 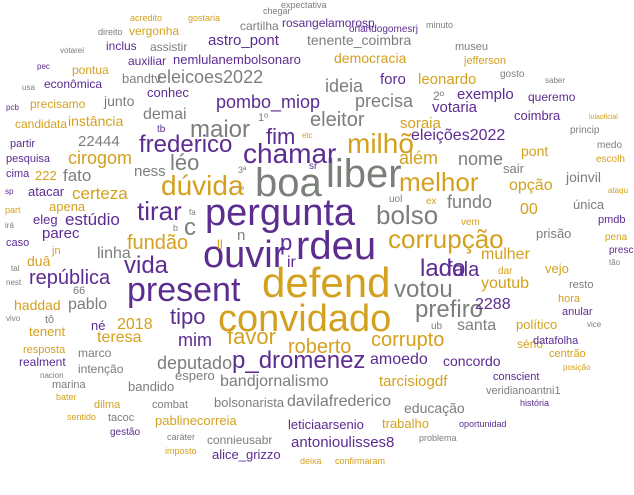 I want to click on word-atacar: atacar, so click(x=46, y=191).